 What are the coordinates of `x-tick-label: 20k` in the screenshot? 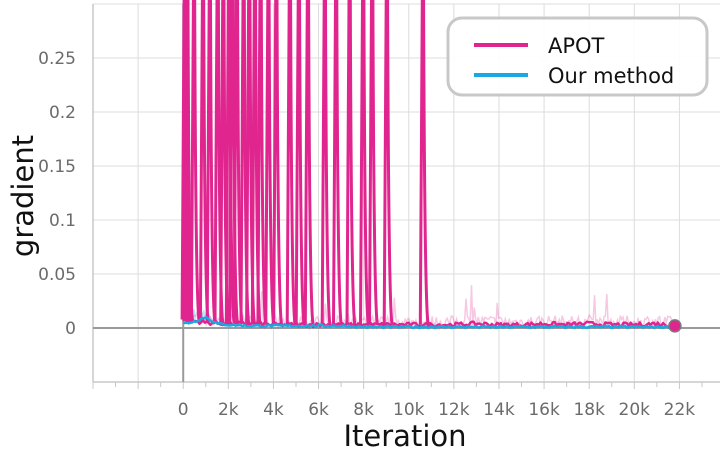 It's located at (635, 410).